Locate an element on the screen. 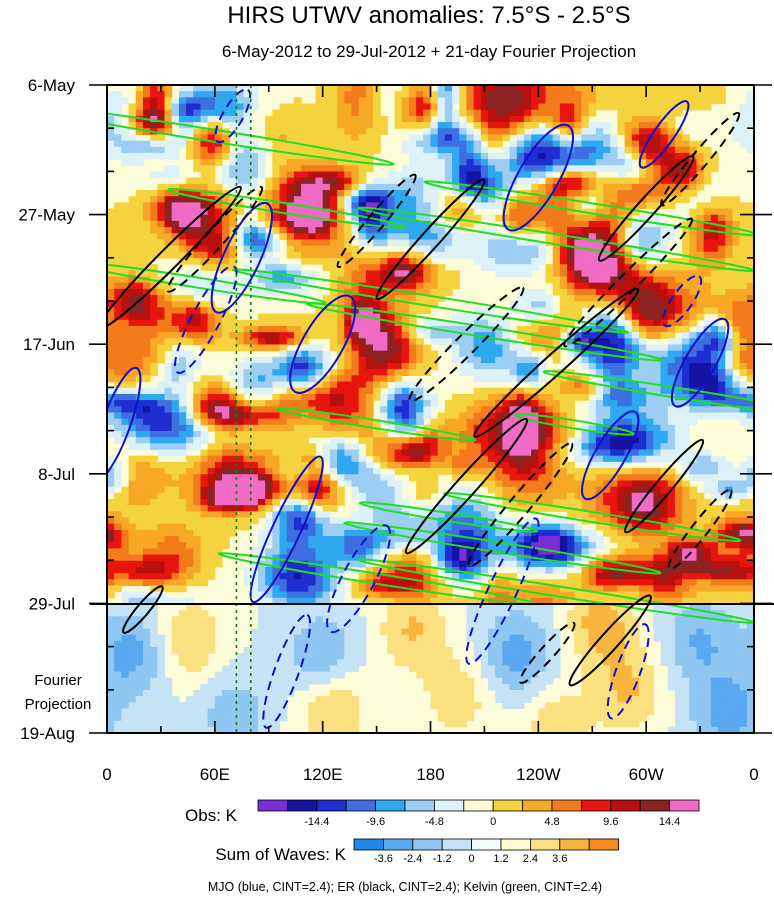 The image size is (774, 904). colorbar-tick-label: 4.8 is located at coordinates (551, 822).